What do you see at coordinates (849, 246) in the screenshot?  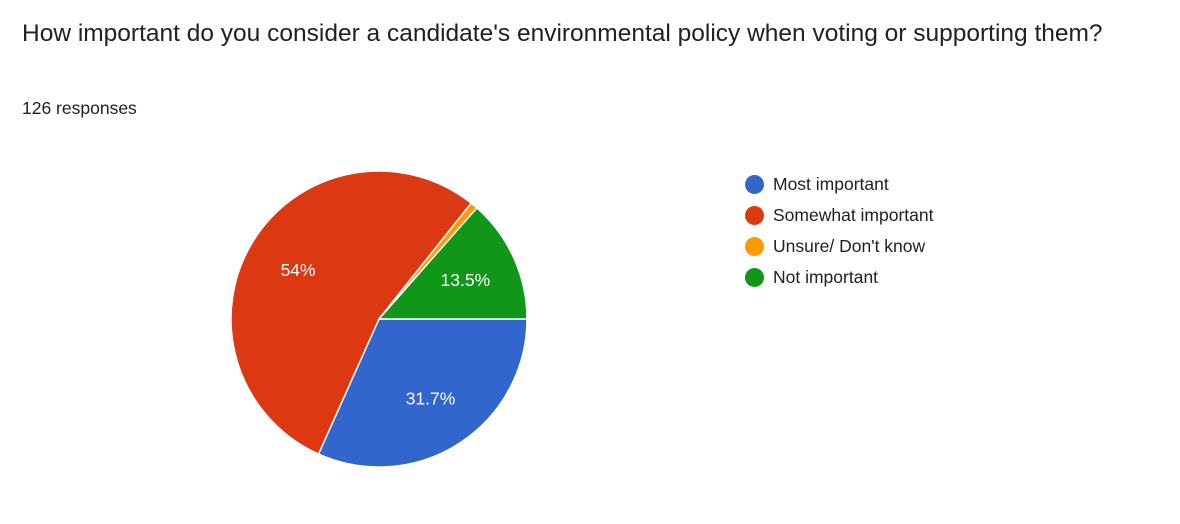 I see `legend-label: Unsure/ Don't know` at bounding box center [849, 246].